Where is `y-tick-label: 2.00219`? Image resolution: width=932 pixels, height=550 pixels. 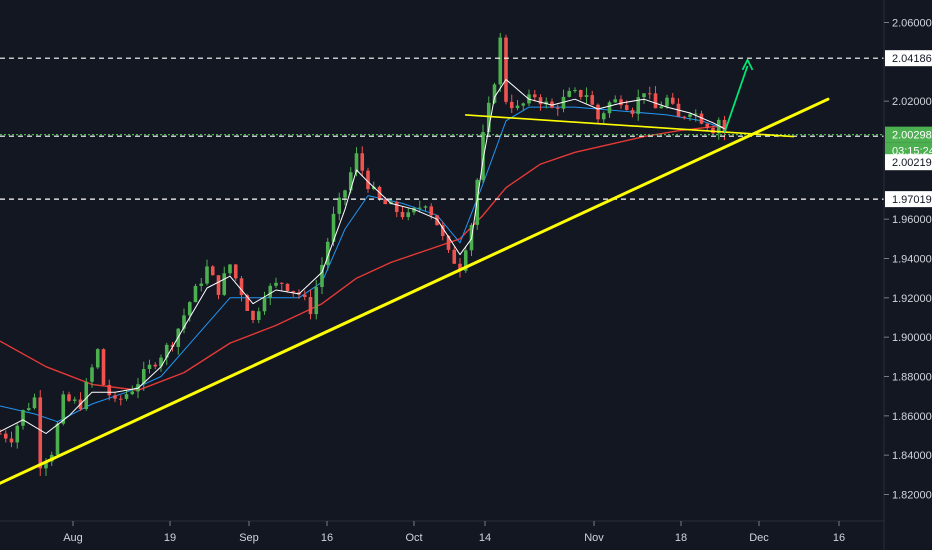 y-tick-label: 2.00219 is located at coordinates (912, 163).